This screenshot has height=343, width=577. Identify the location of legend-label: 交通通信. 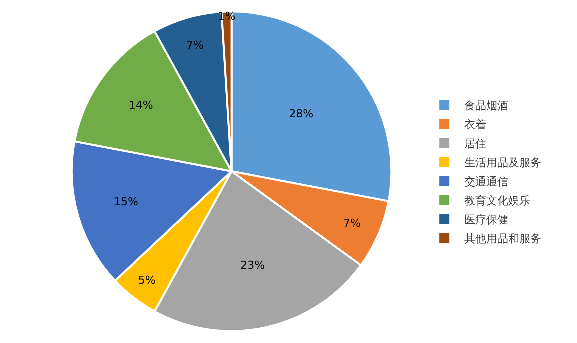
(486, 181).